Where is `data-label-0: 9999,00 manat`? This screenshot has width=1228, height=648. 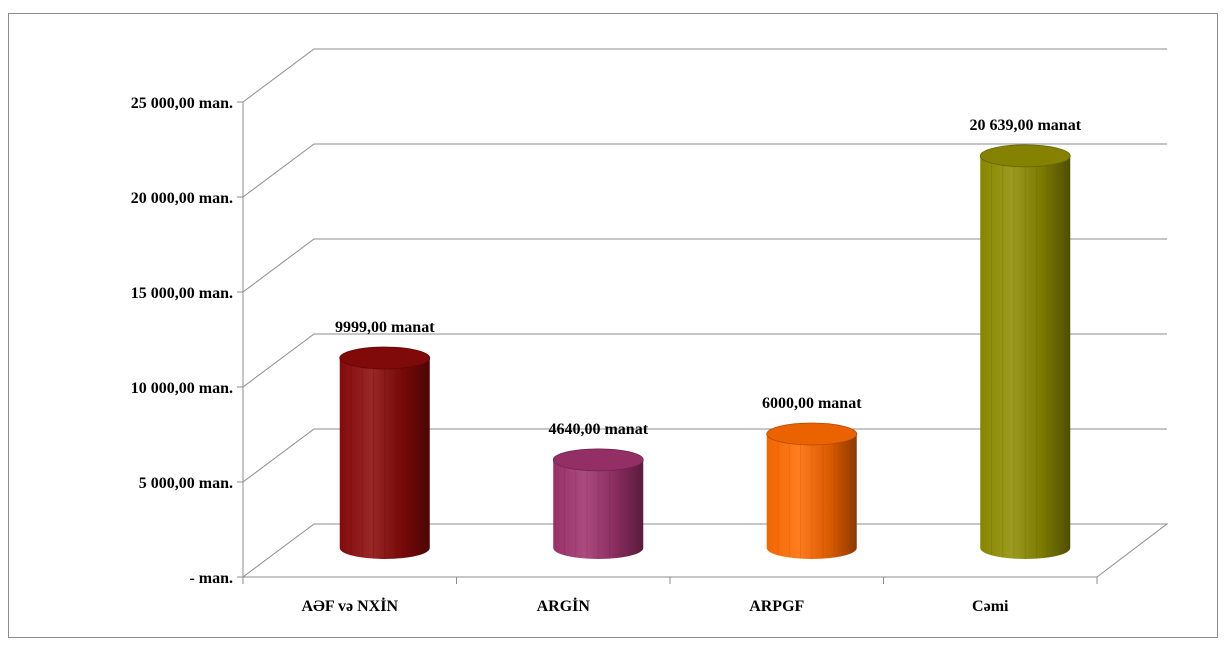 data-label-0: 9999,00 manat is located at coordinates (385, 327).